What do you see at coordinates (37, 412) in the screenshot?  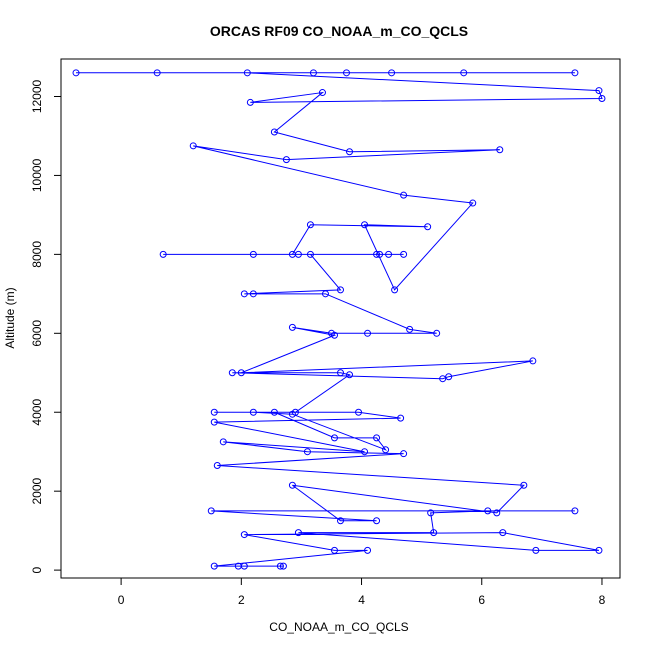 I see `y-tick-label: 4000` at bounding box center [37, 412].